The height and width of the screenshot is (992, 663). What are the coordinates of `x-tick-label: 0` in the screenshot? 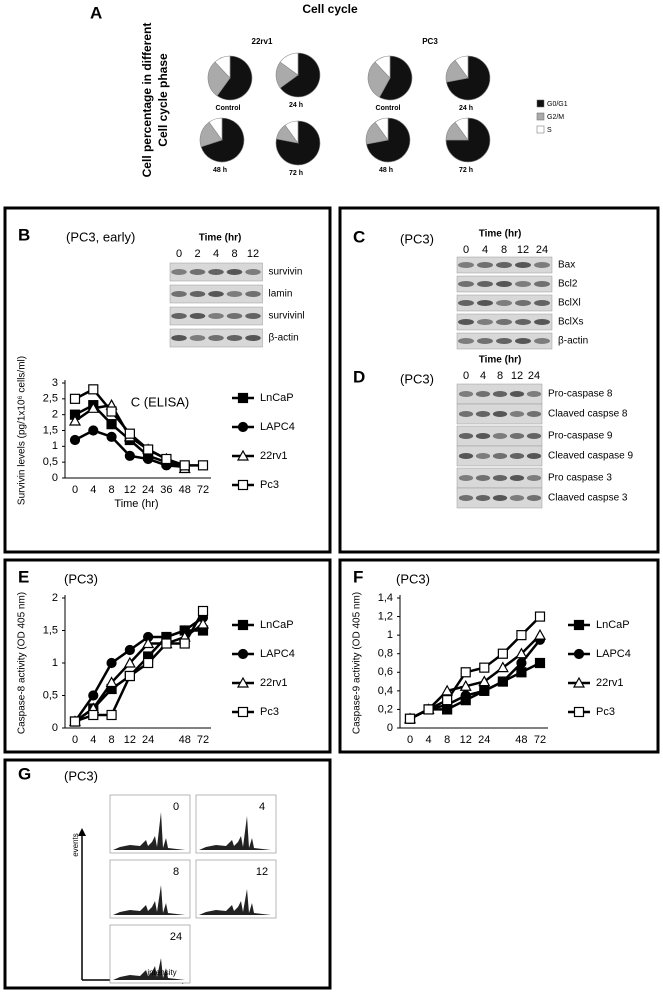 It's located at (75, 740).